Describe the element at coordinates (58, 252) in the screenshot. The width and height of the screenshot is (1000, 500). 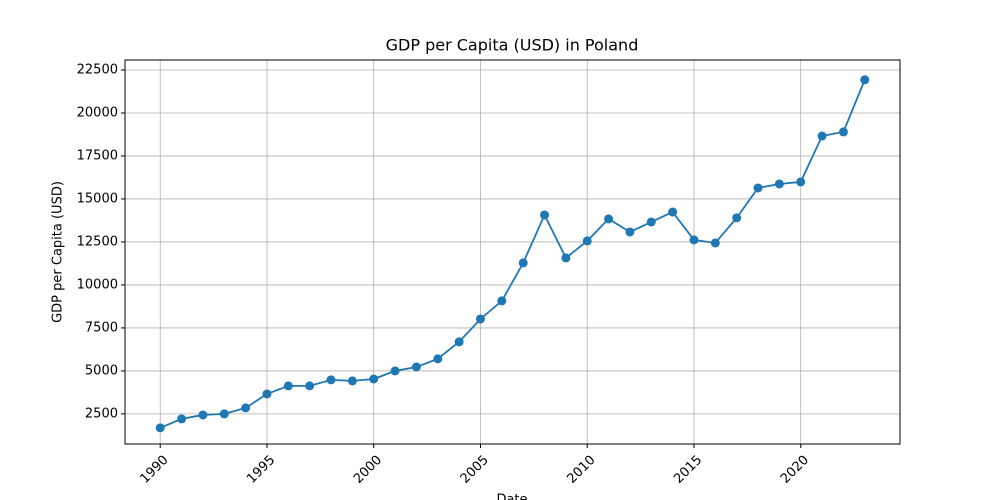
I see `y-axis-label: GDP per Capita (USD)` at that location.